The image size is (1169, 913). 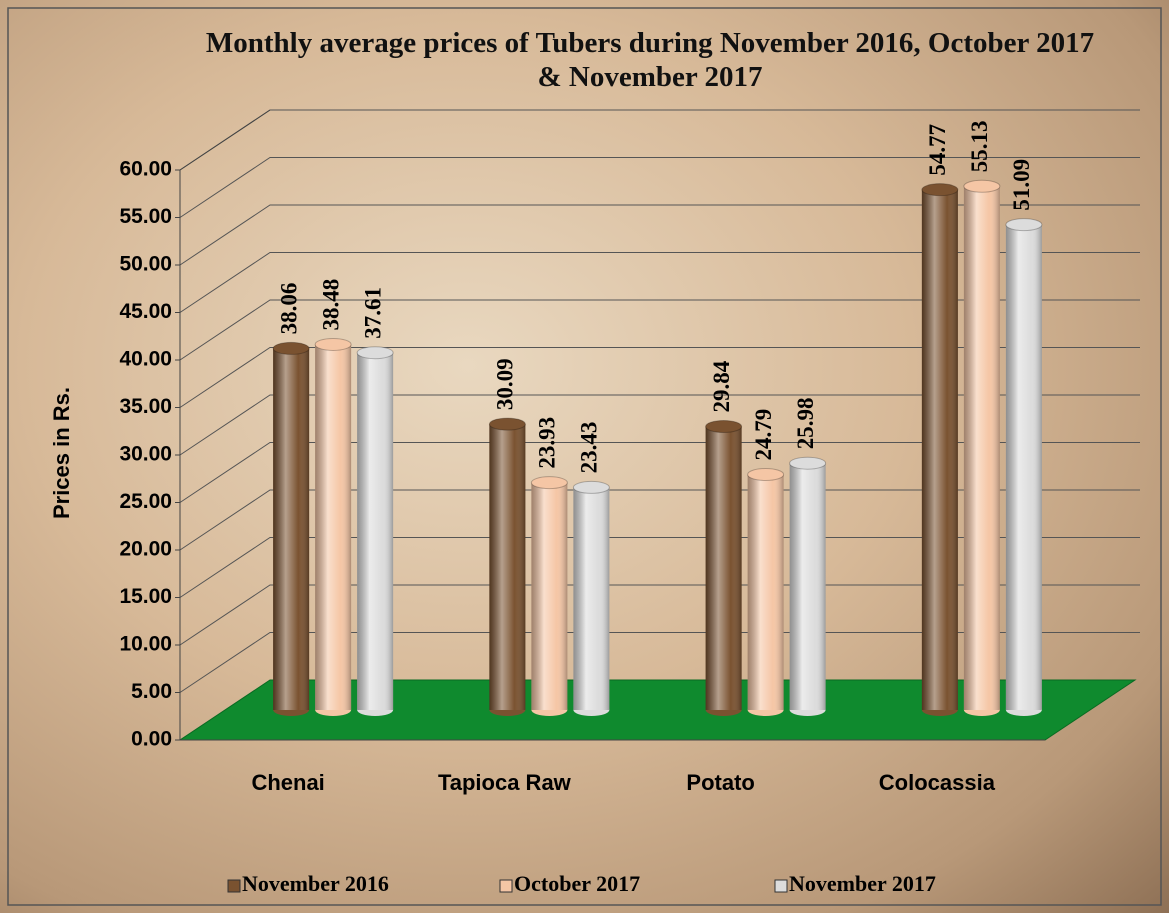 What do you see at coordinates (145, 359) in the screenshot?
I see `y-tick-label: 40.00` at bounding box center [145, 359].